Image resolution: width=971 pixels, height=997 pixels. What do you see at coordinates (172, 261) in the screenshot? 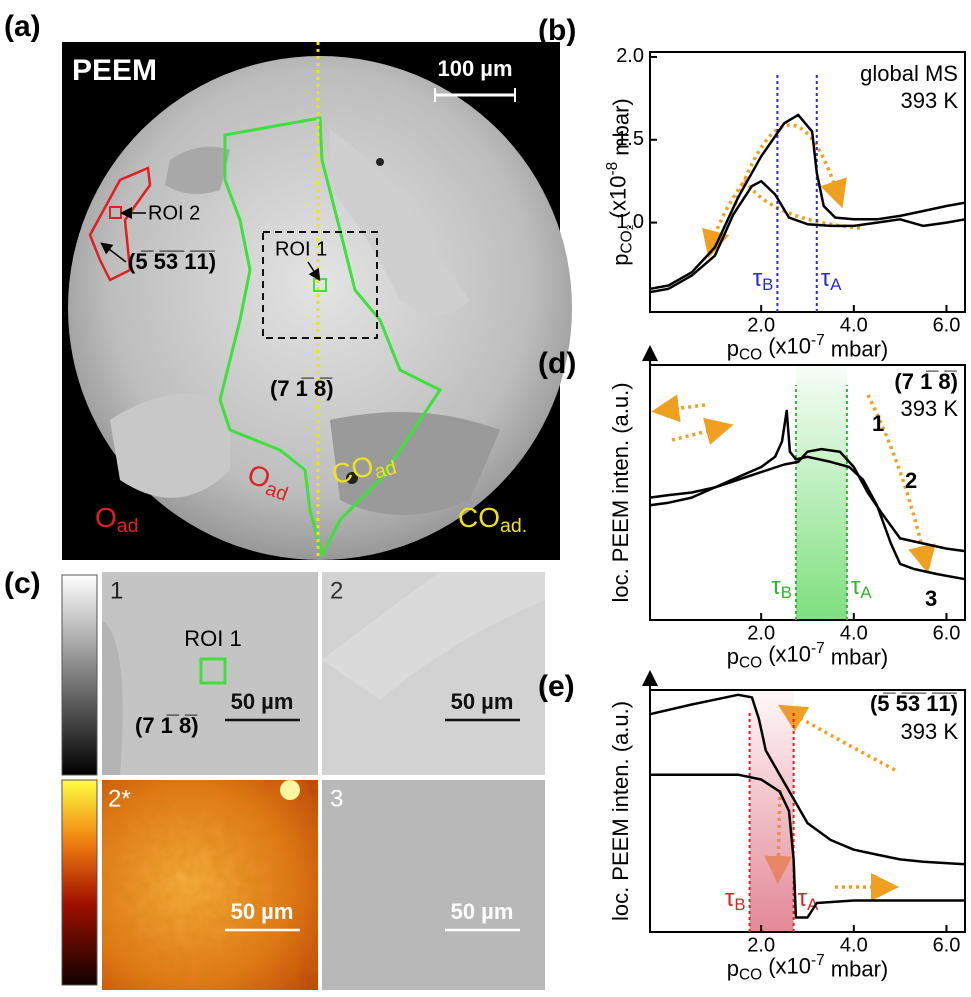
I see `facet-label: (5̅ 5̅3̅ 1̅1̅)` at bounding box center [172, 261].